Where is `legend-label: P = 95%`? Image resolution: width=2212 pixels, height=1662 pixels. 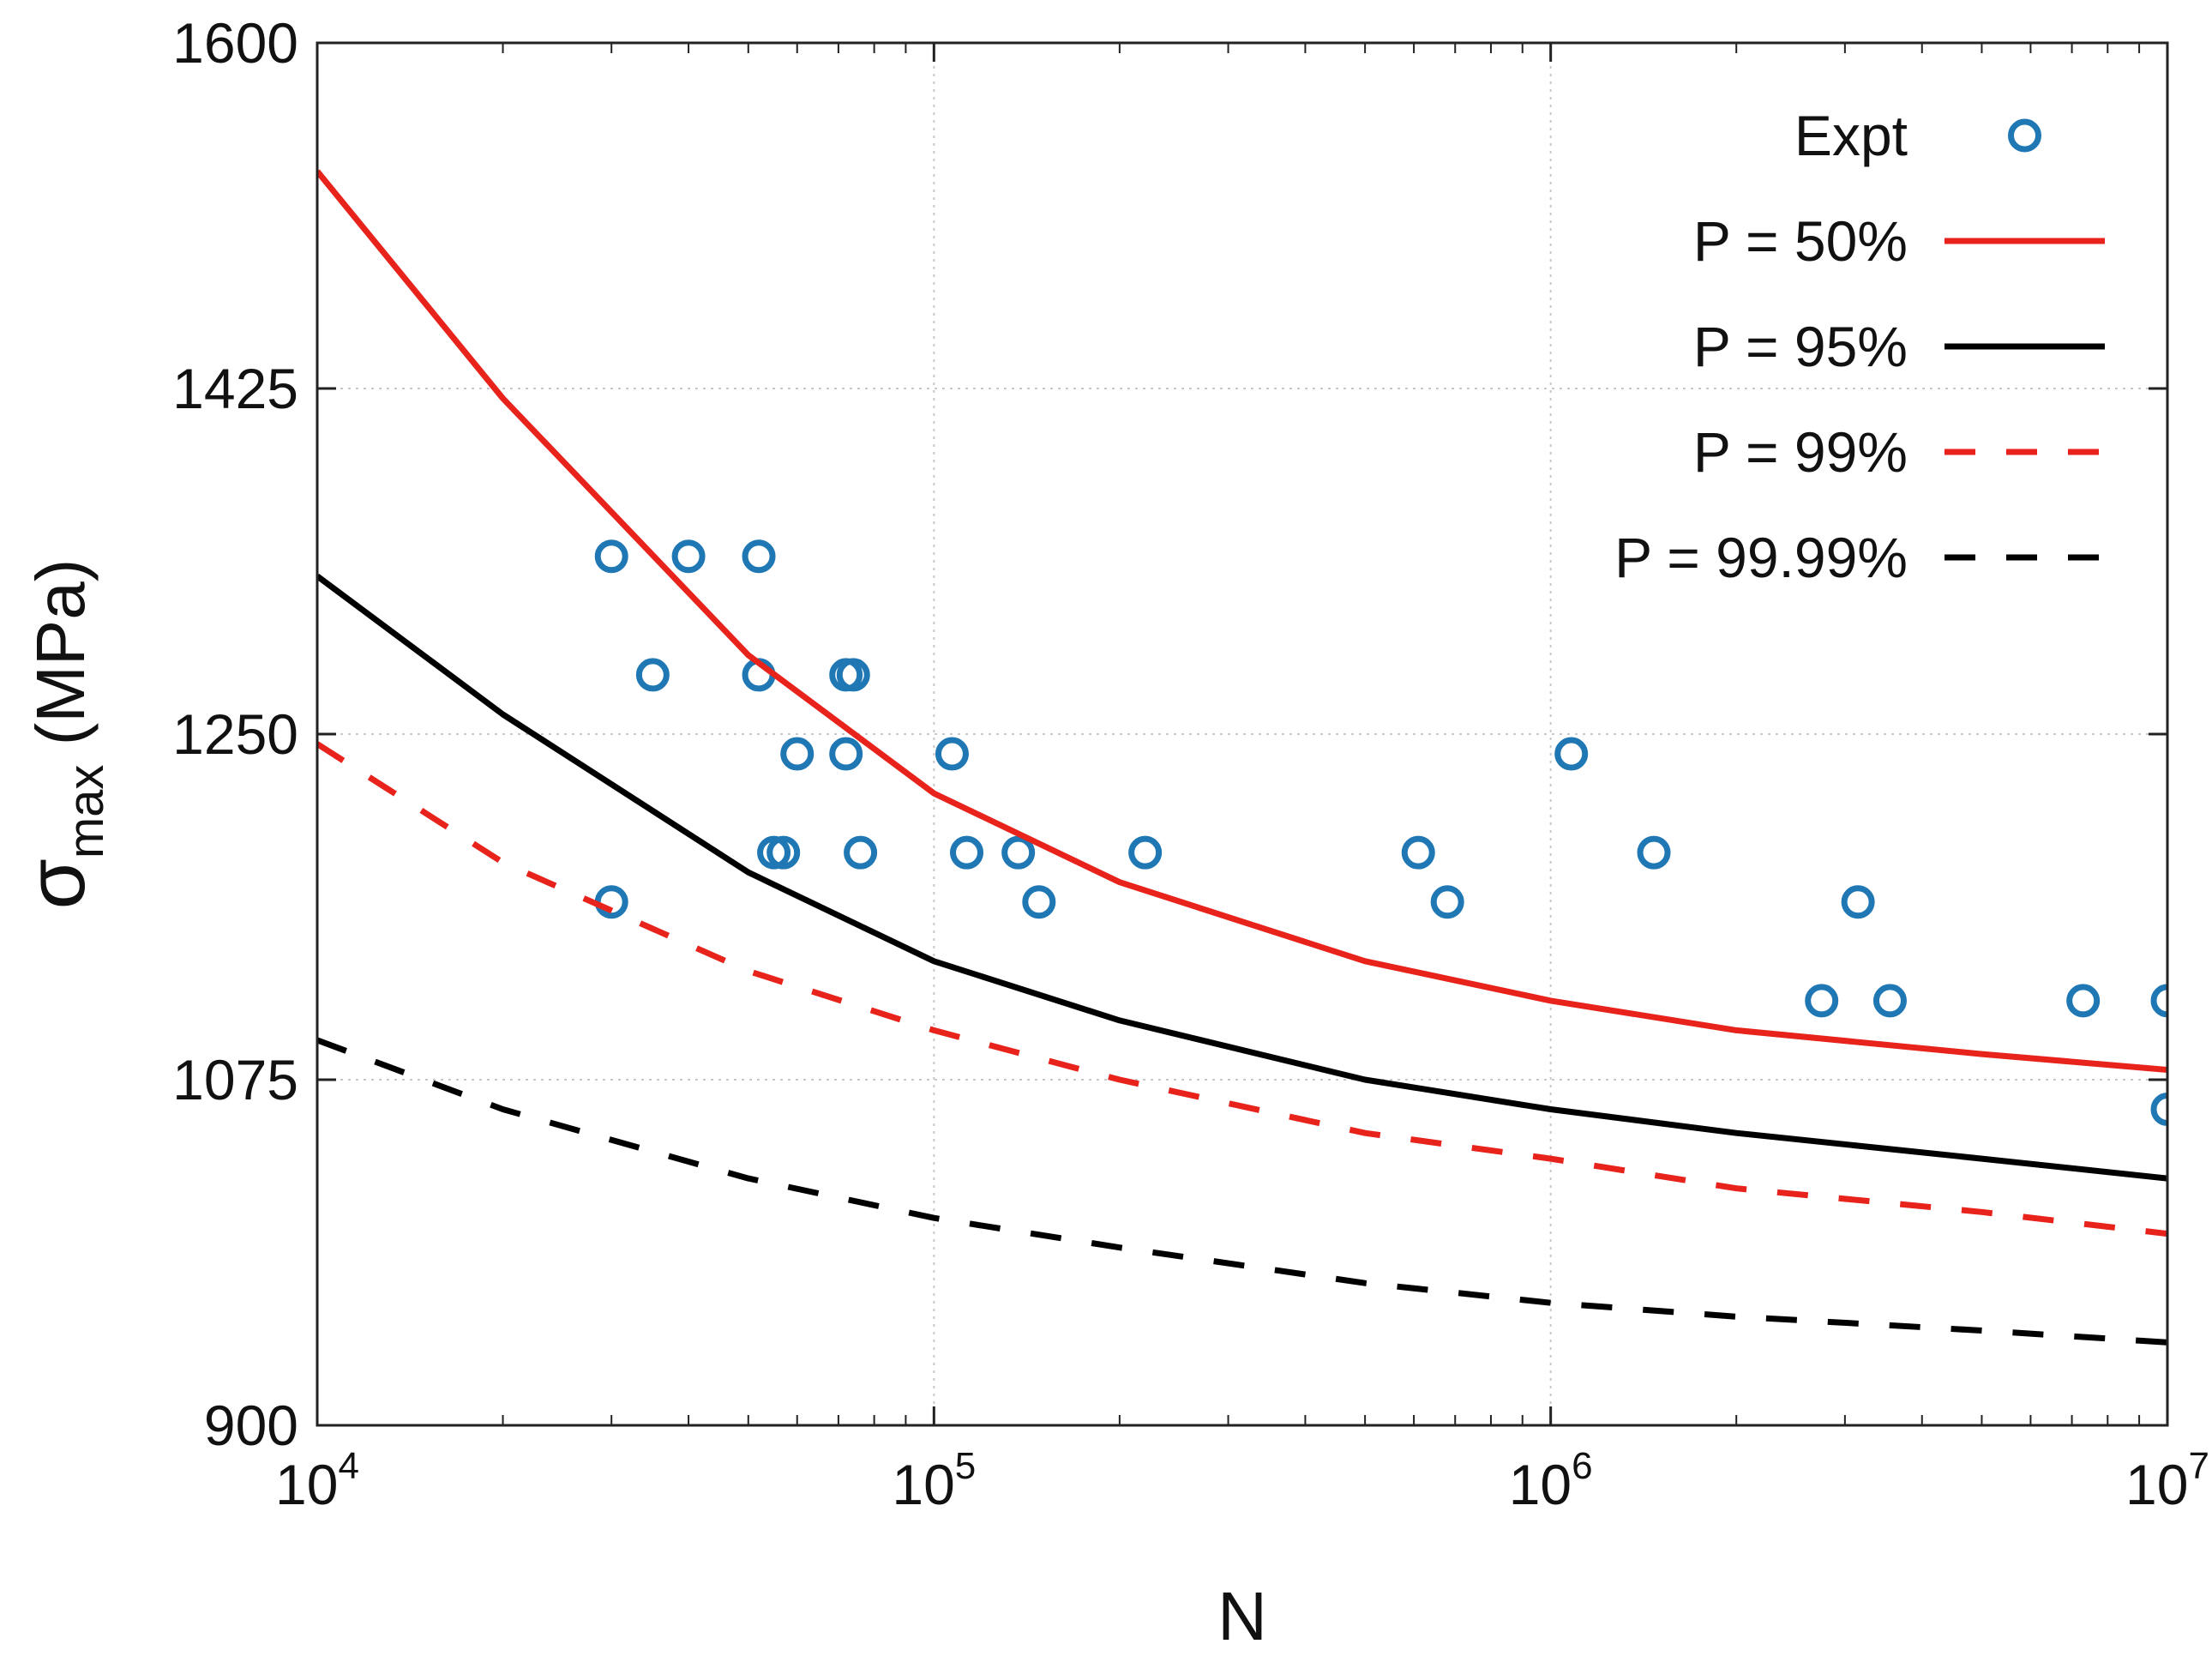 legend-label: P = 95% is located at coordinates (1800, 346).